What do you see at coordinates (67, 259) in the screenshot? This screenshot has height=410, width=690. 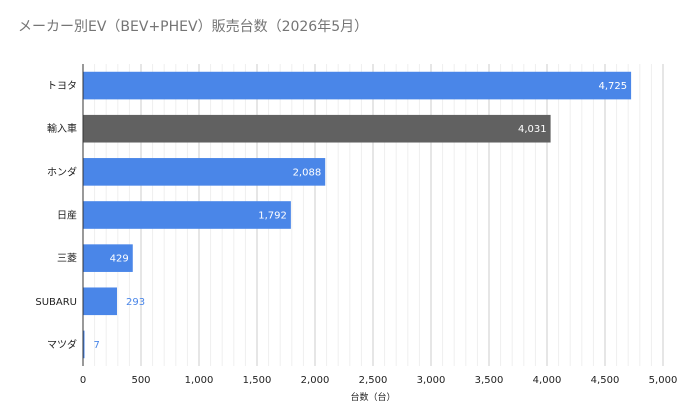 I see `category-label: 三菱` at bounding box center [67, 259].